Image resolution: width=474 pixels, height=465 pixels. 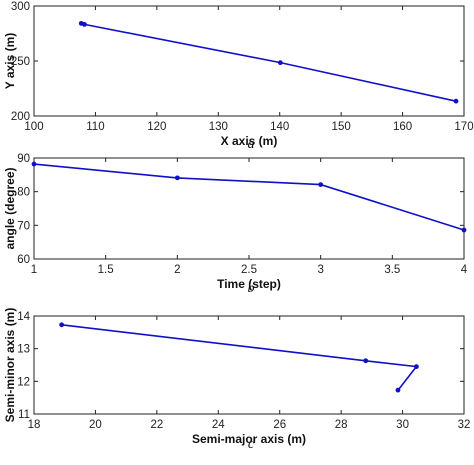 I want to click on x-axis-label: X axis (m), so click(x=249, y=141).